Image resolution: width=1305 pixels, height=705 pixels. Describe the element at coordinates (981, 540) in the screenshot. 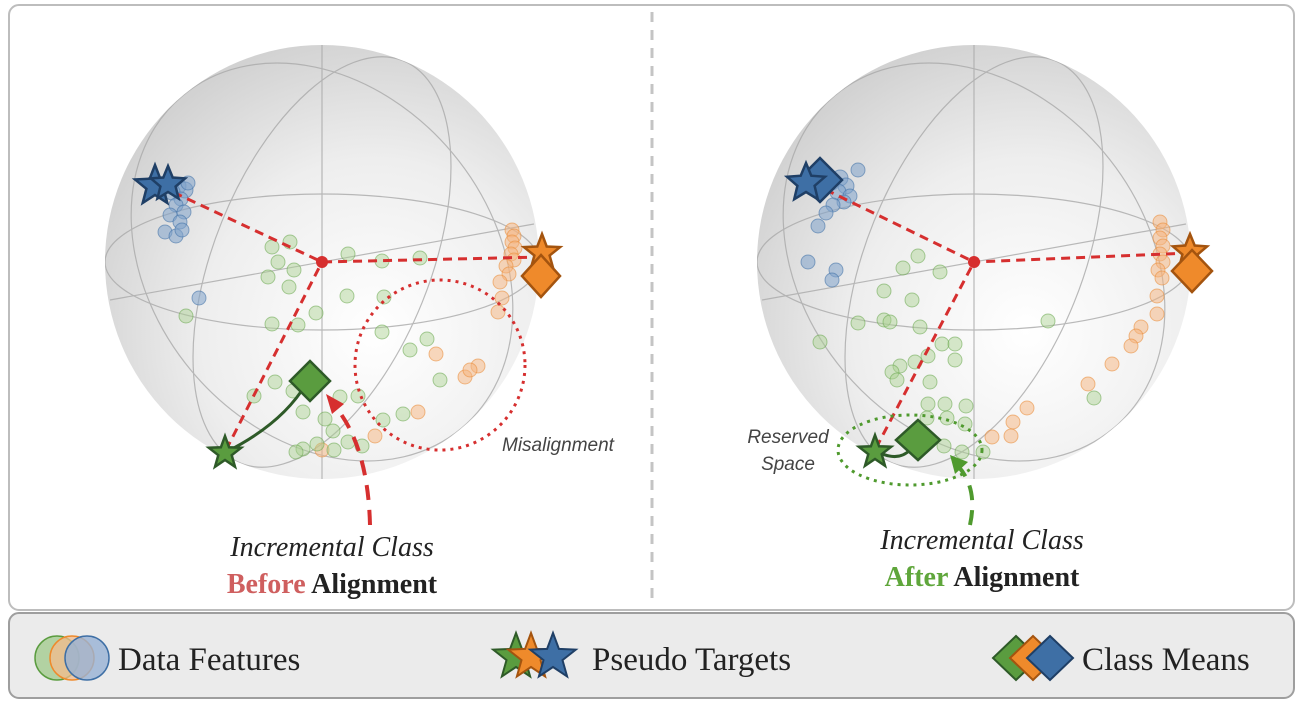

I see `right-caption-line1: Incremental Class` at that location.